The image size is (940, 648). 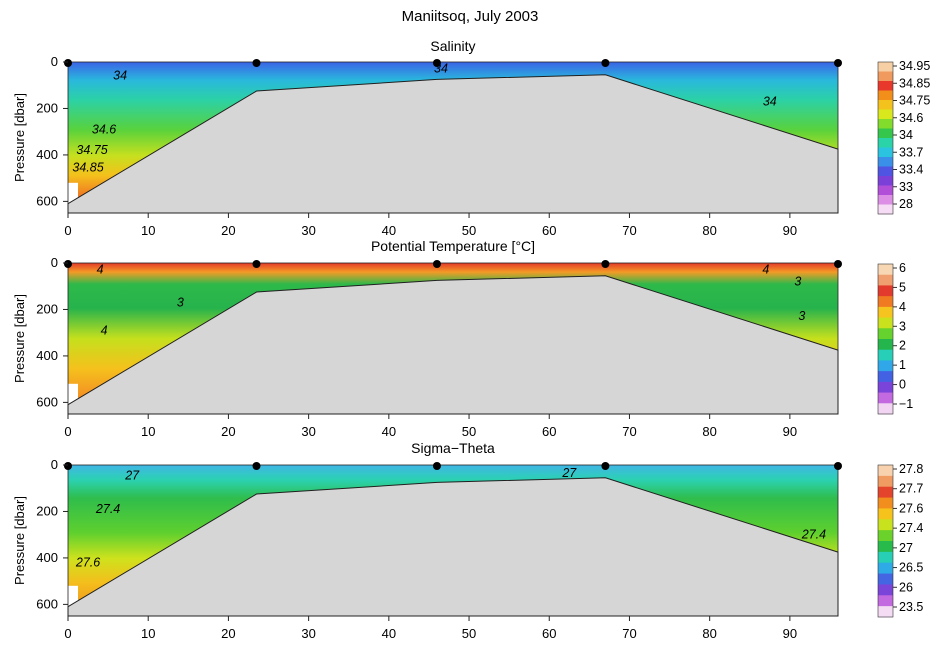 What do you see at coordinates (770, 101) in the screenshot?
I see `contour-label: 34` at bounding box center [770, 101].